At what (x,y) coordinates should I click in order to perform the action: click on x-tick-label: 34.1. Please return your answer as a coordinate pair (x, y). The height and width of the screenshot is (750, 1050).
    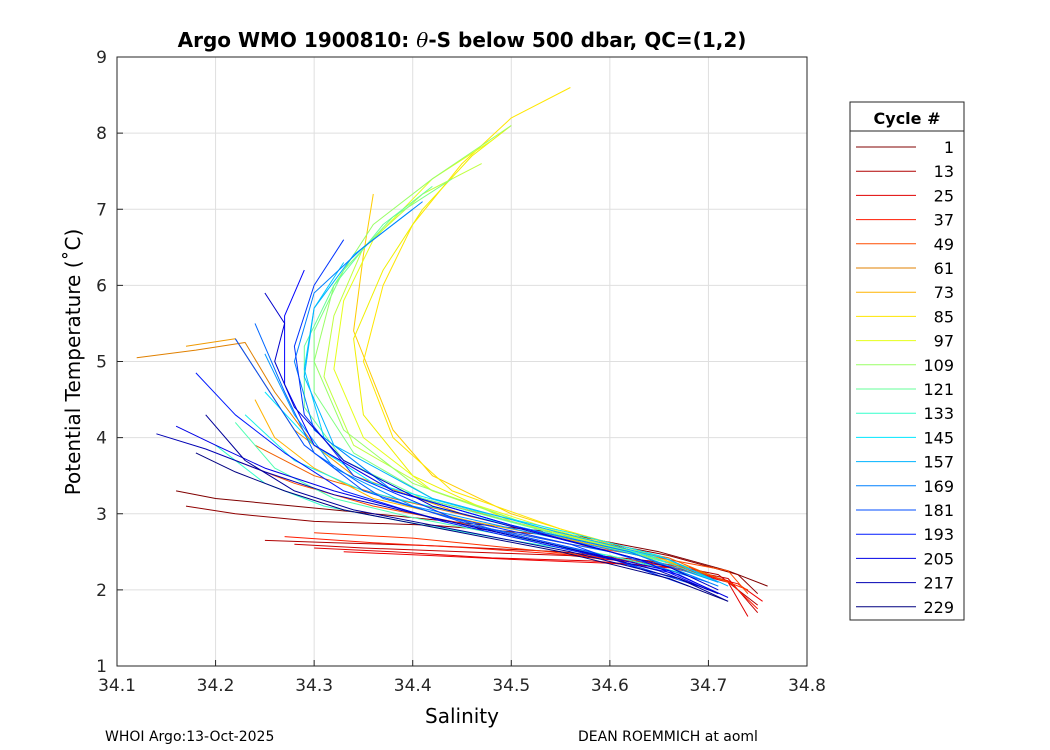
    Looking at the image, I should click on (117, 686).